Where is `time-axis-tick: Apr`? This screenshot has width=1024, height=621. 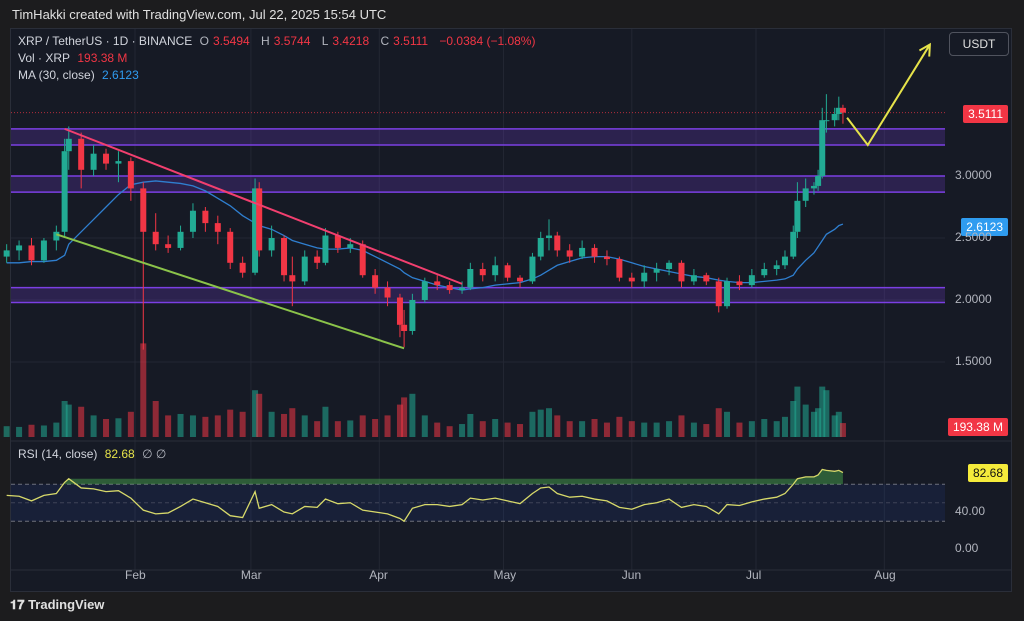
time-axis-tick: Apr is located at coordinates (378, 575).